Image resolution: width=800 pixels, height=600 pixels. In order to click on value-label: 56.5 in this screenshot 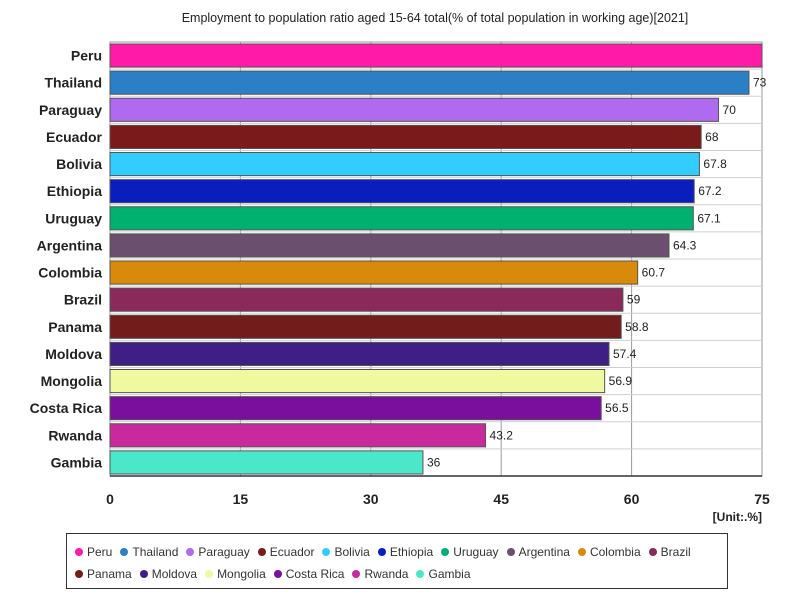, I will do `click(617, 408)`.